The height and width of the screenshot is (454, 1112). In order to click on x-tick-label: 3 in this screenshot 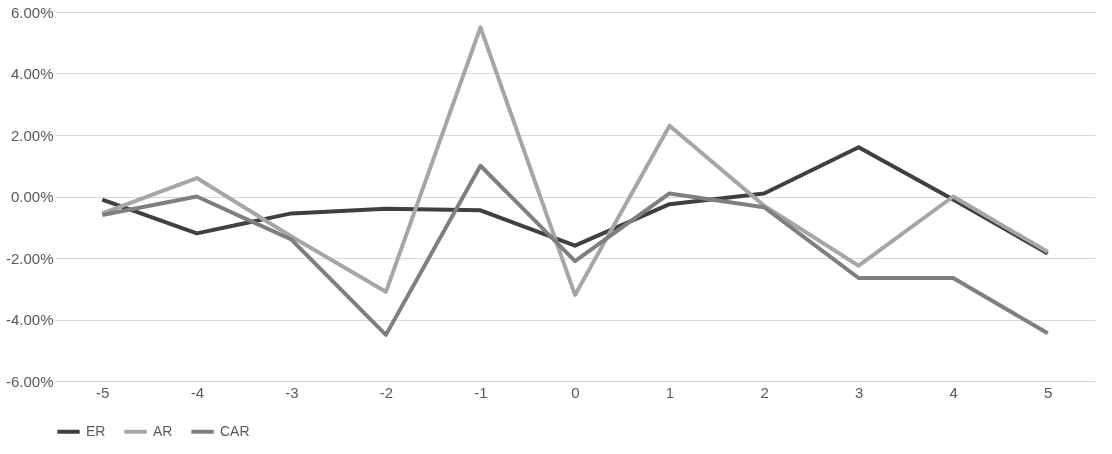, I will do `click(859, 392)`.